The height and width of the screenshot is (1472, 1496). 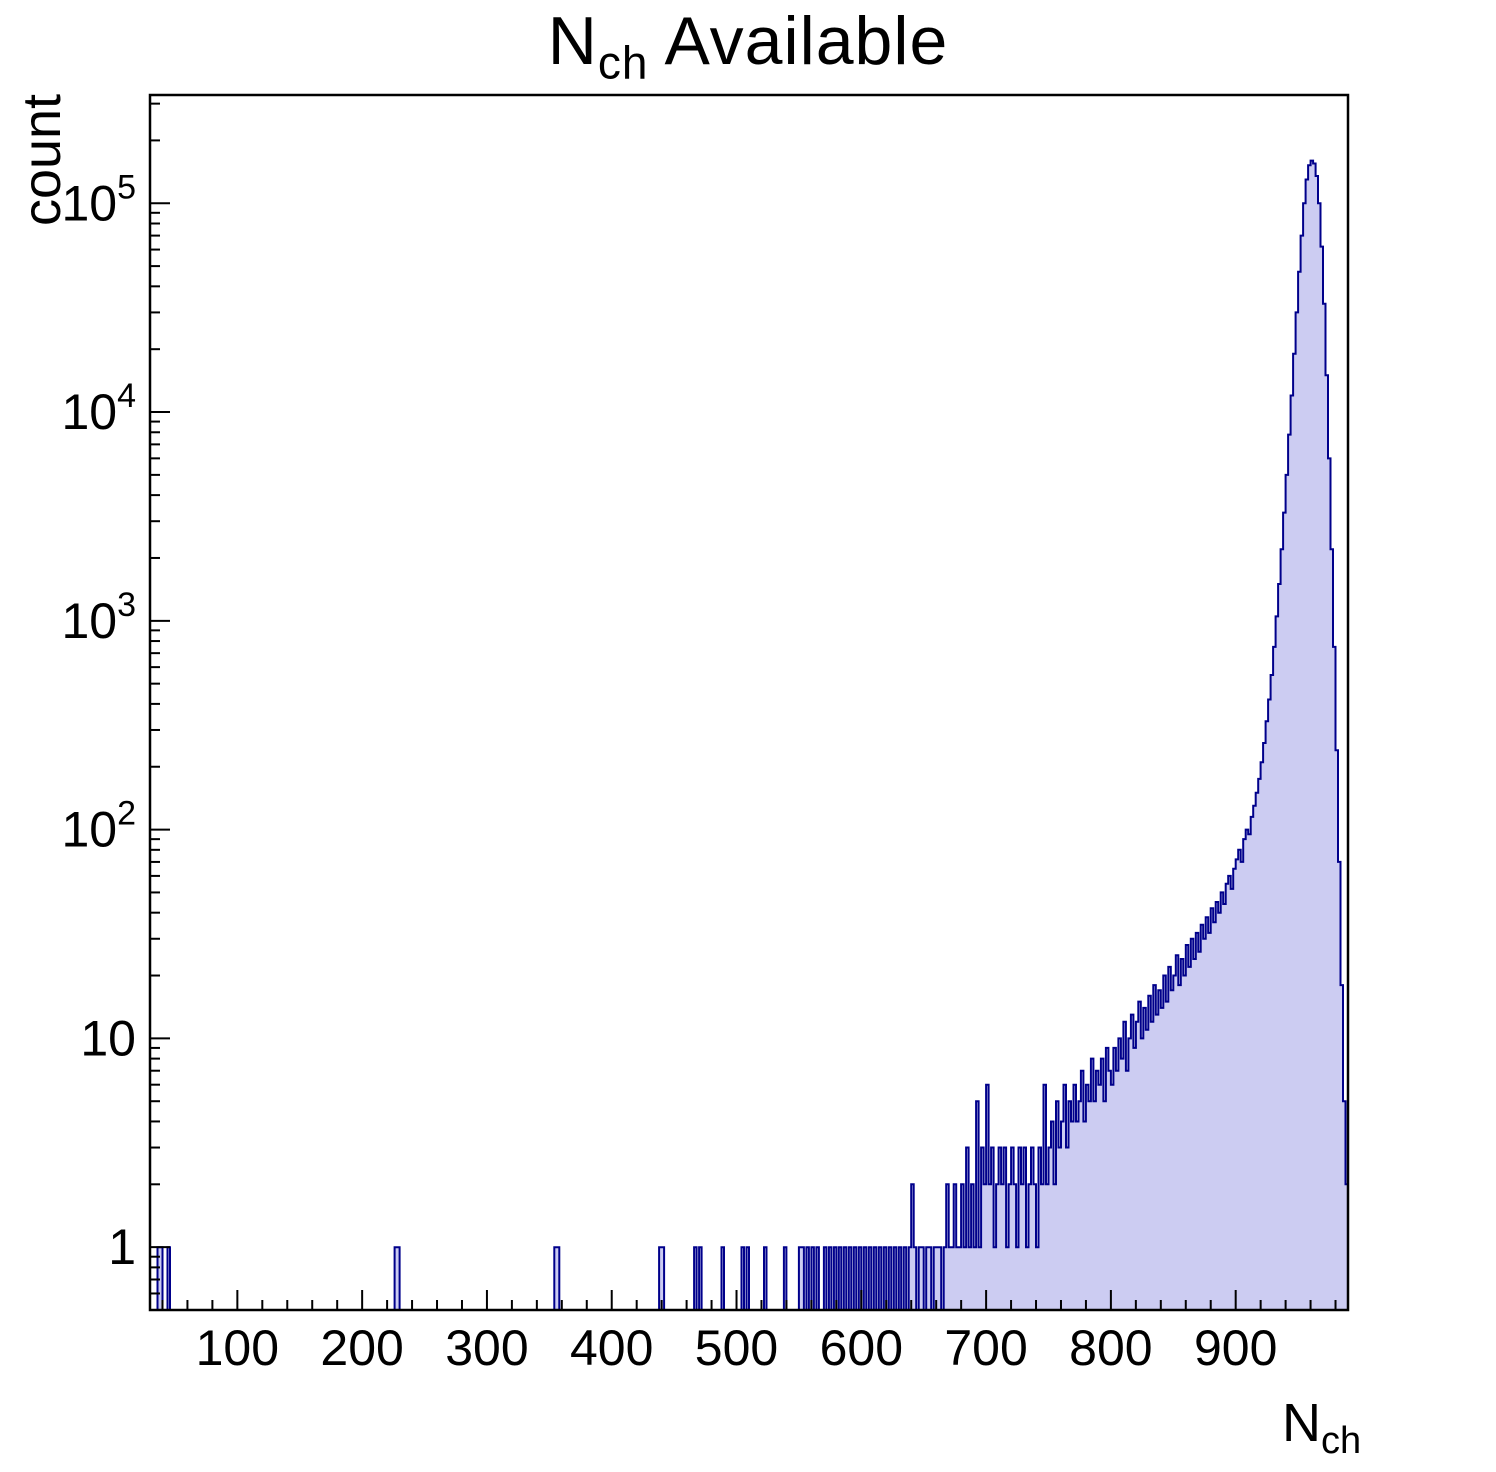 What do you see at coordinates (798, 41) in the screenshot?
I see `title-rest: Available` at bounding box center [798, 41].